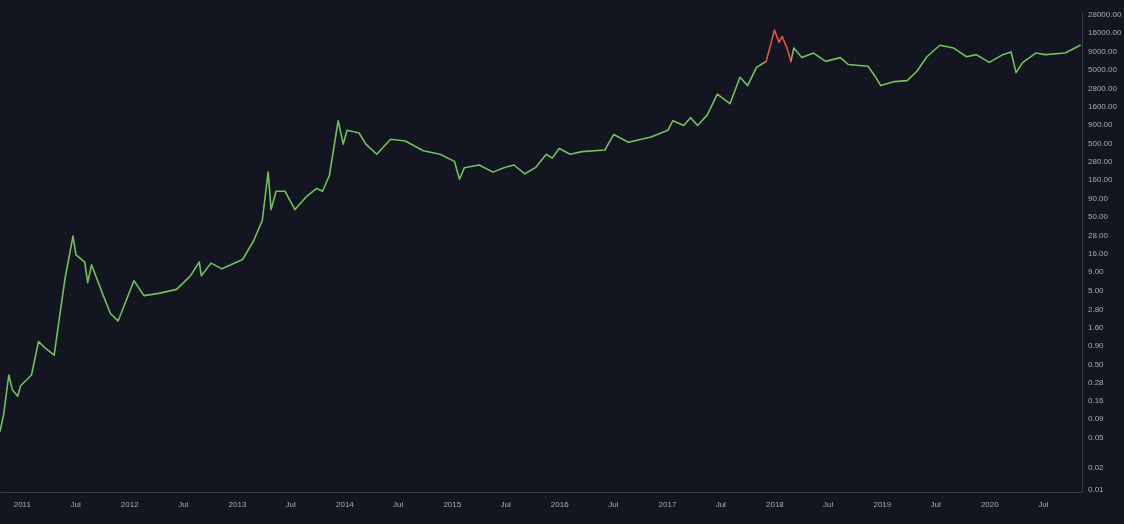  Describe the element at coordinates (1096, 272) in the screenshot. I see `y-tick-label: 9.00` at that location.